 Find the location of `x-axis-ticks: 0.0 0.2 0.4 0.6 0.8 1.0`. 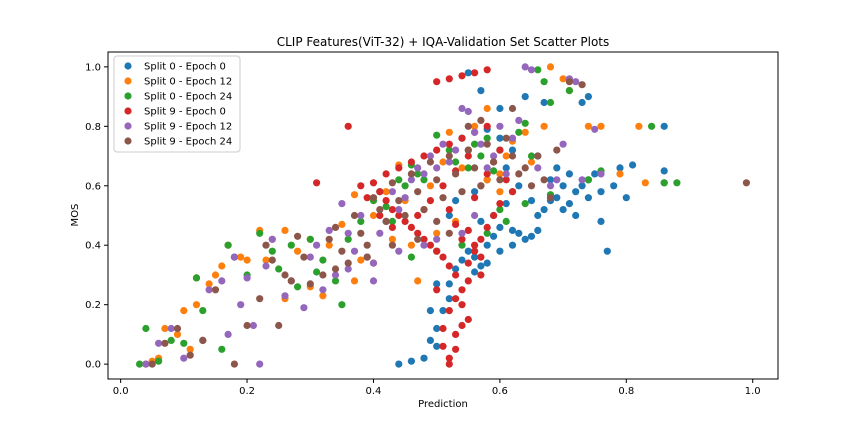

x-axis-ticks: 0.0 0.2 0.4 0.6 0.8 1.0 is located at coordinates (437, 388).